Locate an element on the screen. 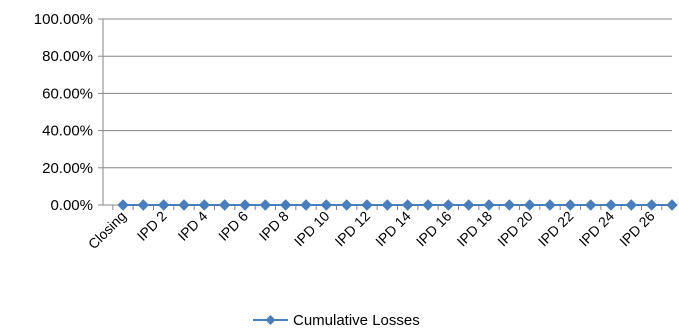 The image size is (679, 333). x-tick-label: IPD 14 is located at coordinates (393, 229).